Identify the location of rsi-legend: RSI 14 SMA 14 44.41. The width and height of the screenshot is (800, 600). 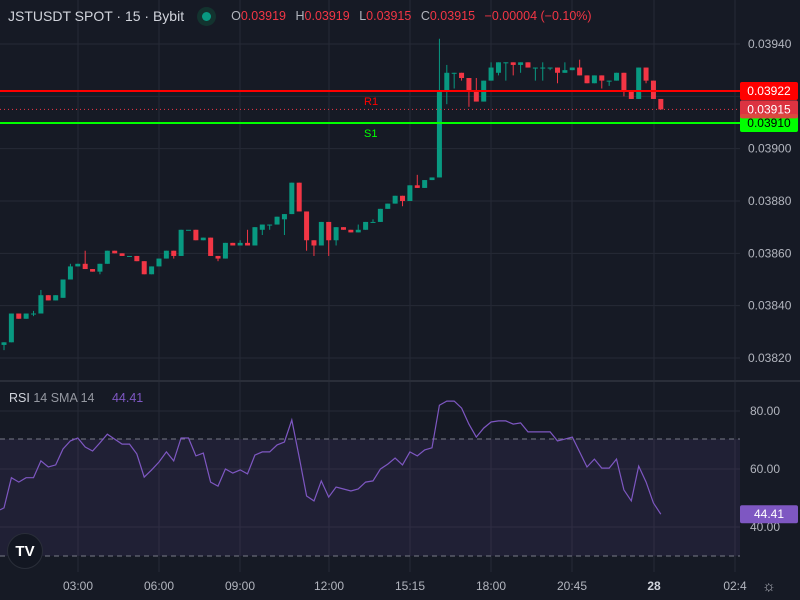
(76, 398).